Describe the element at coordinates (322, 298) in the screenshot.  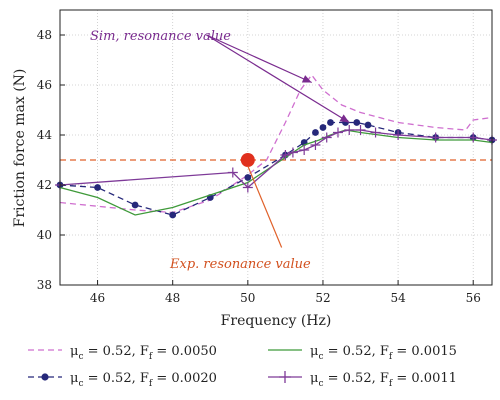
I see `x-tick-label: 52` at that location.